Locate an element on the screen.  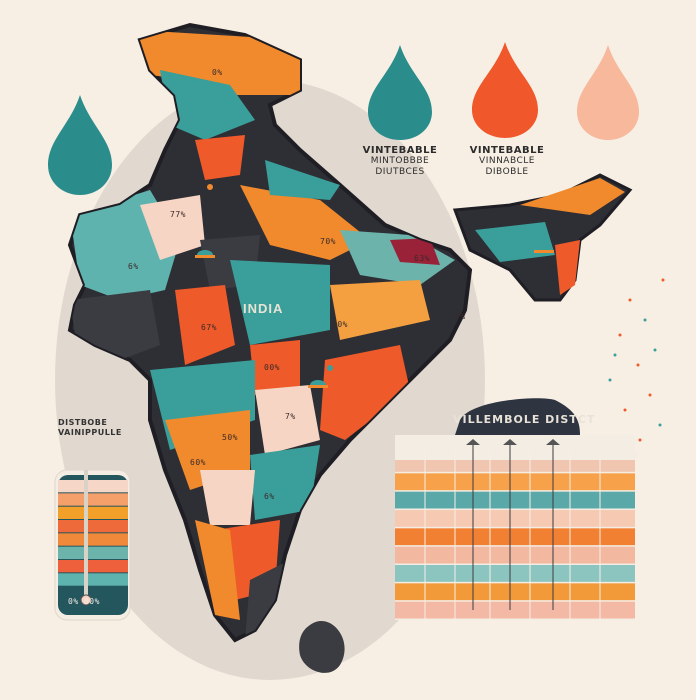
table-markers is located at coordinates (513, 524).